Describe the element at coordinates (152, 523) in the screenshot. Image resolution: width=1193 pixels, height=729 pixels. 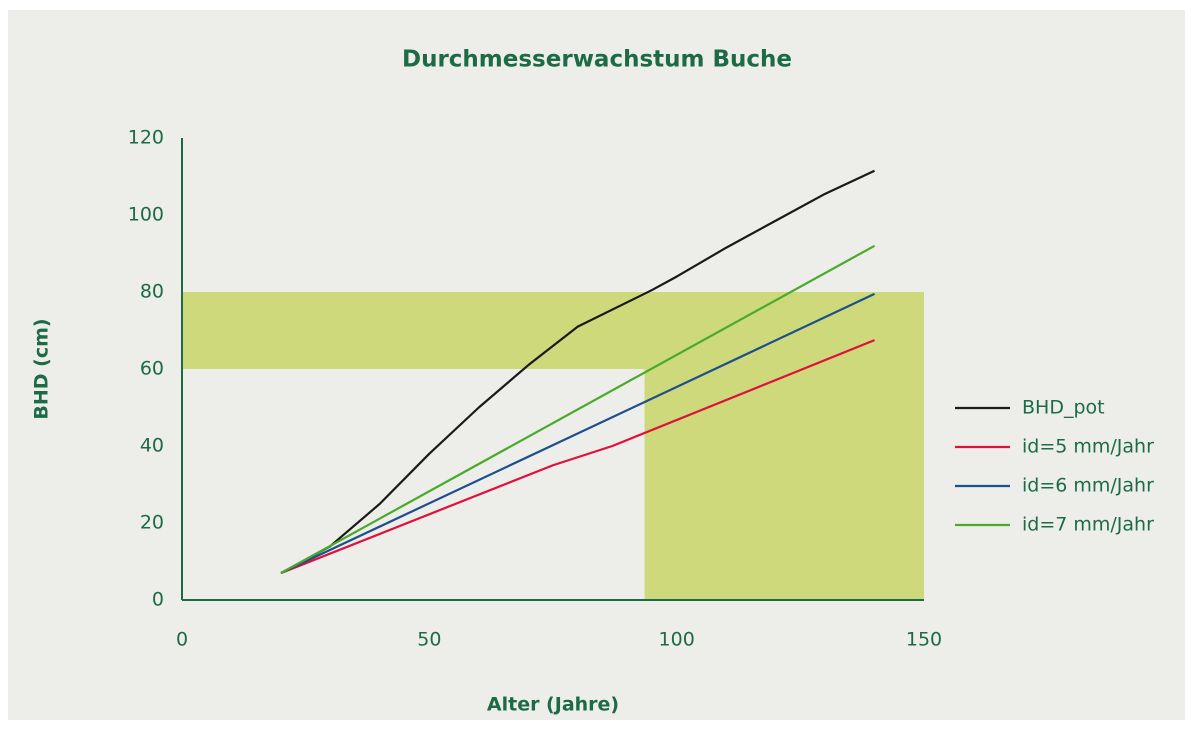
I see `y-tick-label: 20` at that location.